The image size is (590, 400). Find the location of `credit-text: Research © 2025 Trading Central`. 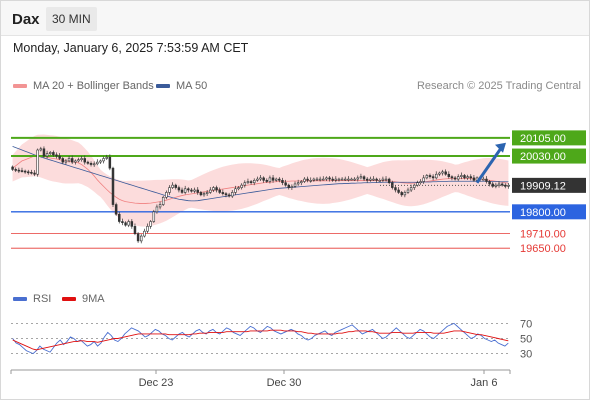

credit-text: Research © 2025 Trading Central is located at coordinates (498, 86).